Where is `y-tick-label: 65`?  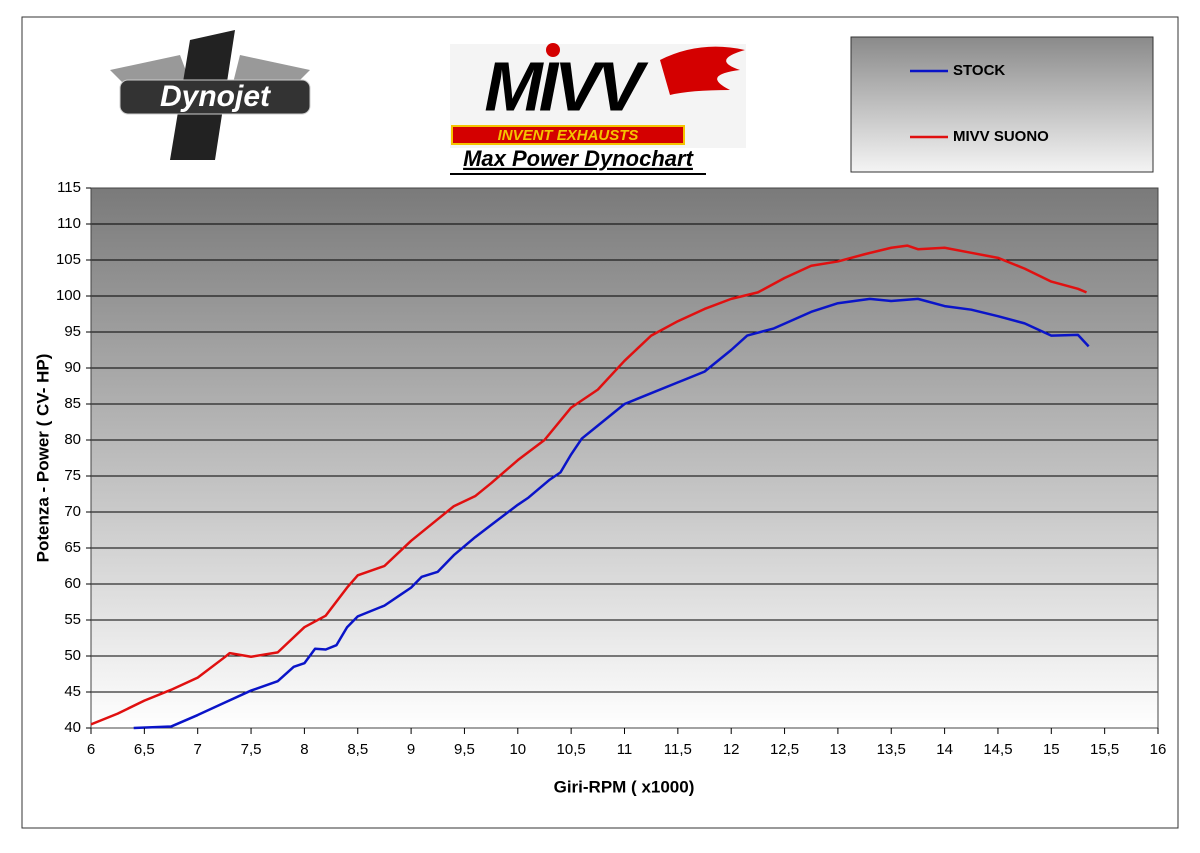
y-tick-label: 65 is located at coordinates (72, 547).